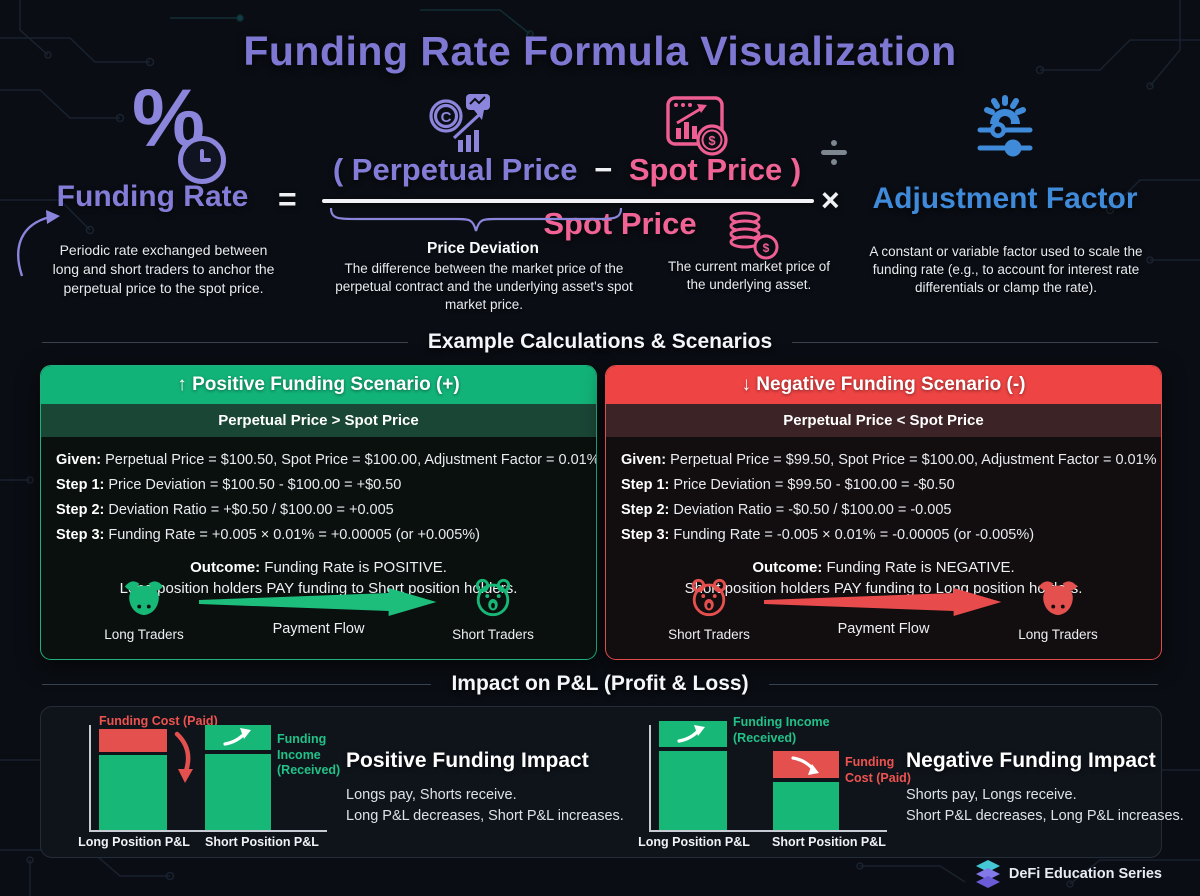  I want to click on positive-impact-line2: Long P&L decreases, Short P&L increases., so click(485, 816).